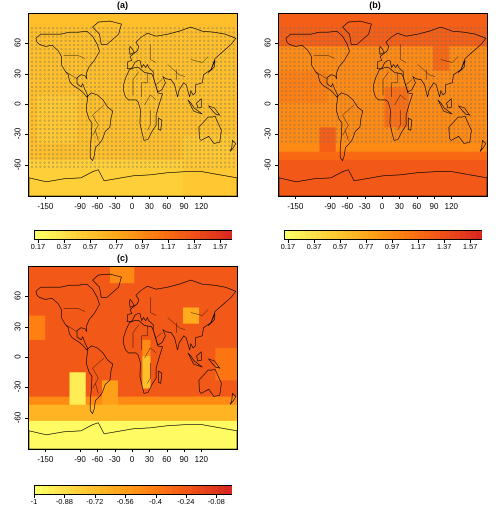  What do you see at coordinates (383, 105) in the screenshot?
I see `map-svg-b` at bounding box center [383, 105].